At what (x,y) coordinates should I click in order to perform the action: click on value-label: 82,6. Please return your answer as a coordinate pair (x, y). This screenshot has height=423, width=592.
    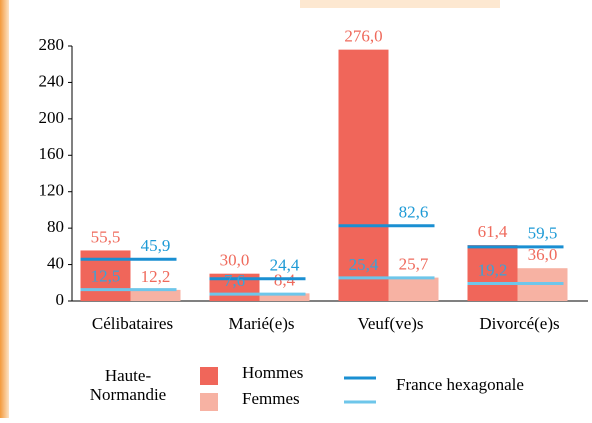
    Looking at the image, I should click on (414, 212).